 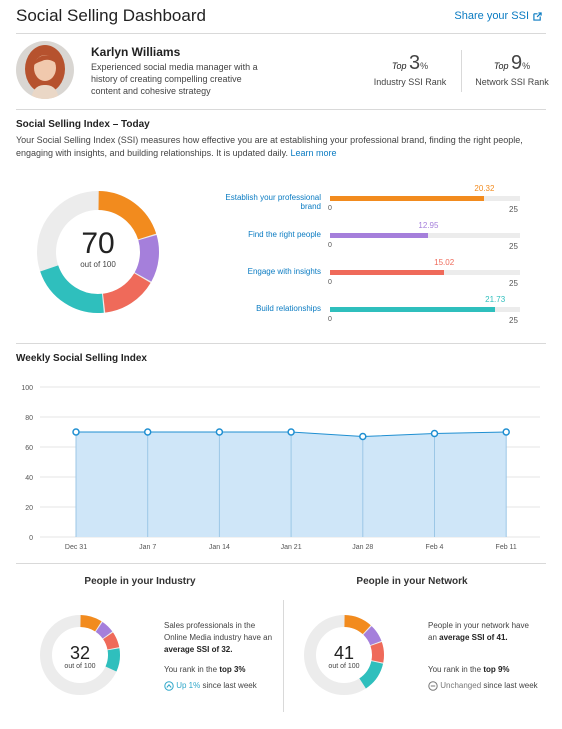 I want to click on industry-text2-bold: top 3%, so click(x=232, y=669).